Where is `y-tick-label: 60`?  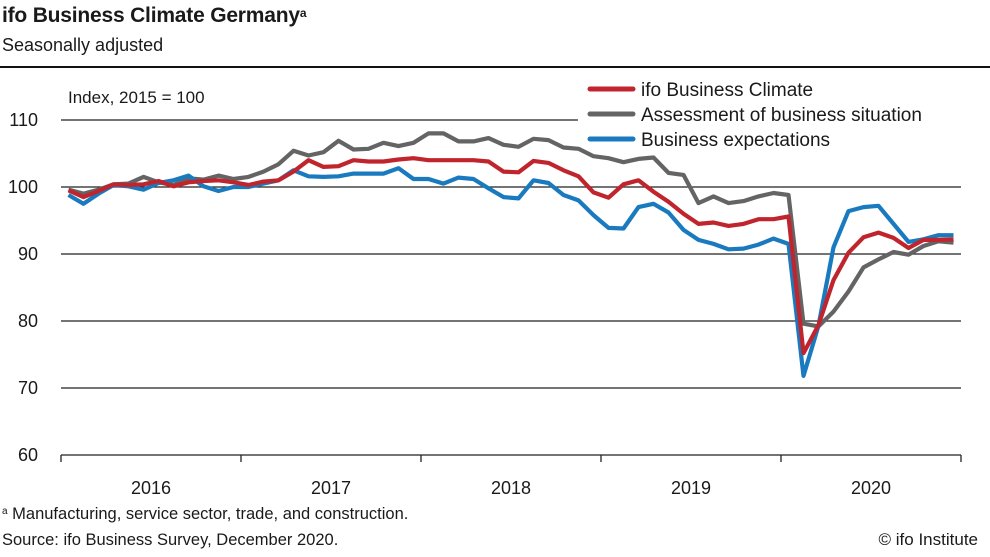
y-tick-label: 60 is located at coordinates (28, 455).